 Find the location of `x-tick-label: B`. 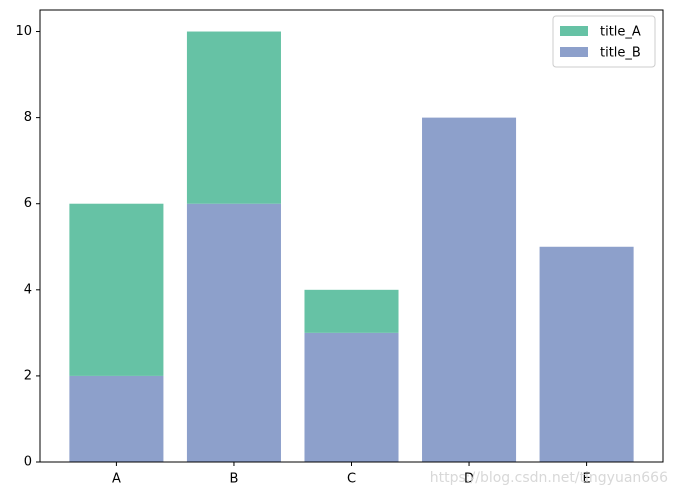

x-tick-label: B is located at coordinates (233, 479).